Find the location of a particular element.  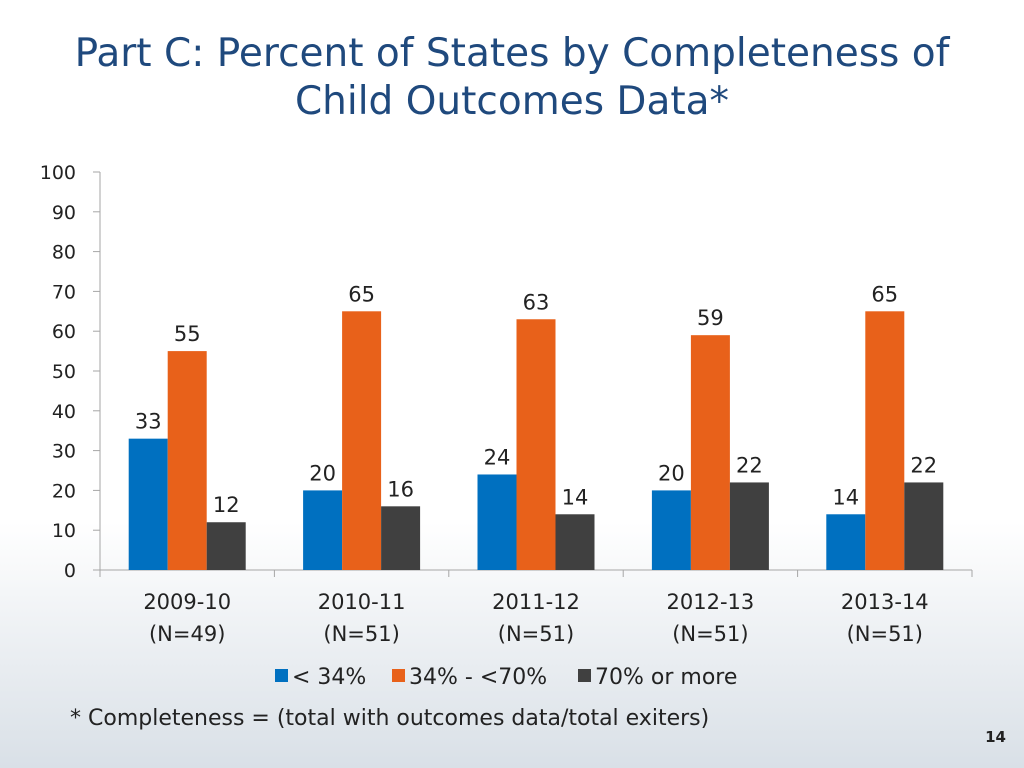

x-tick-label: 2009-10 is located at coordinates (187, 602).